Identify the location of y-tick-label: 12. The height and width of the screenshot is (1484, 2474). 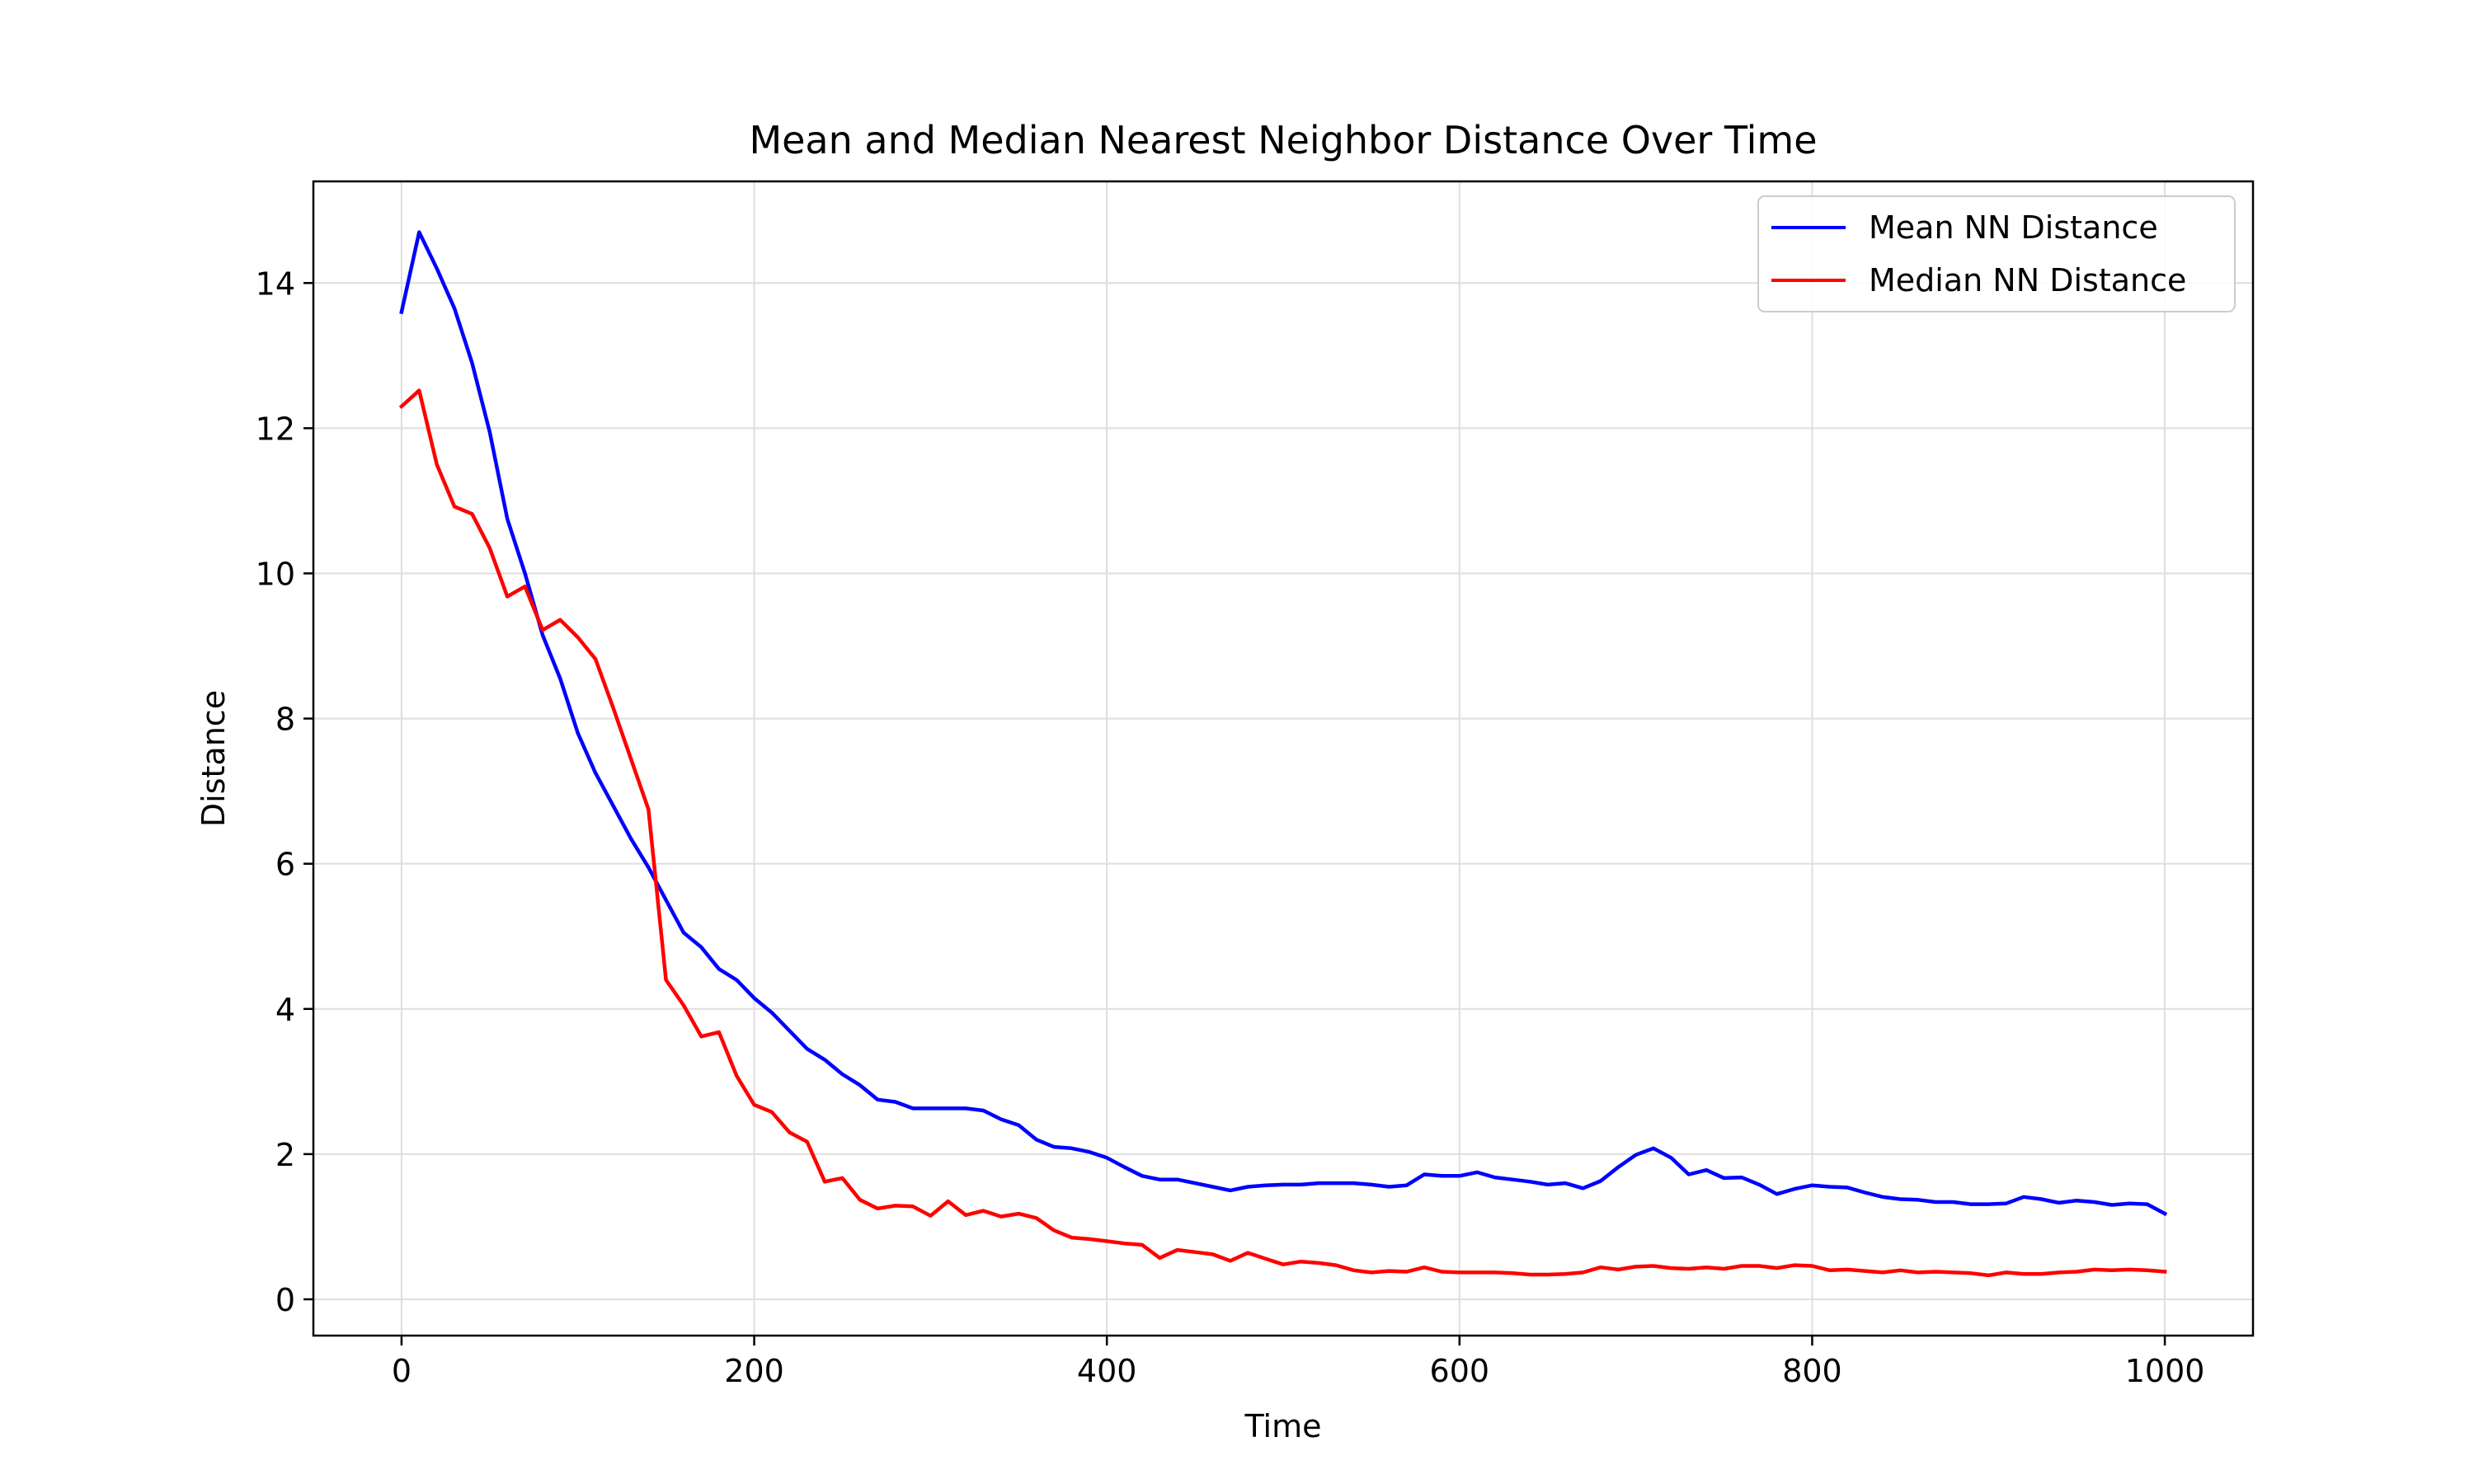
(275, 429).